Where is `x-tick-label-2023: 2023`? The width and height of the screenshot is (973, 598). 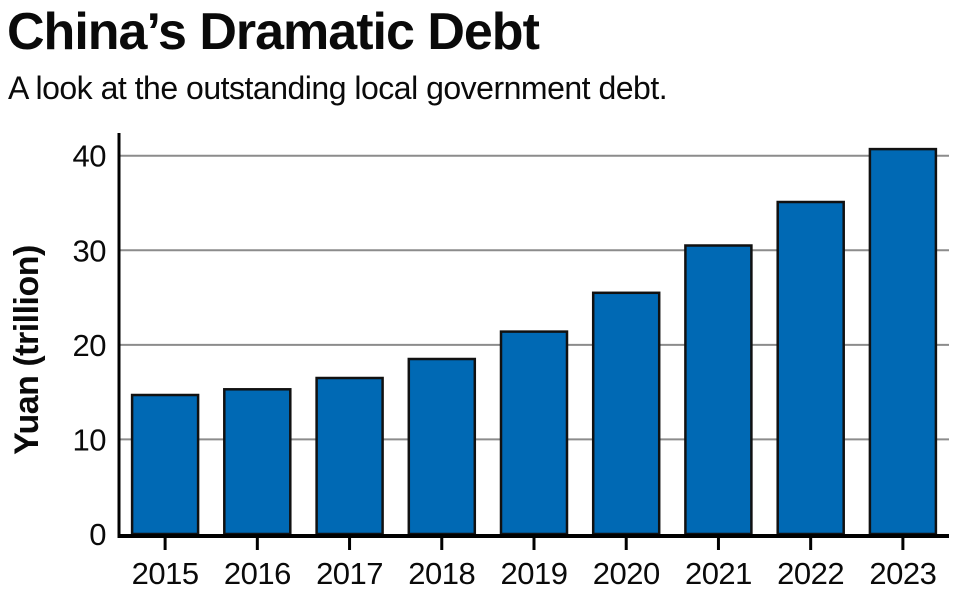
x-tick-label-2023: 2023 is located at coordinates (902, 573).